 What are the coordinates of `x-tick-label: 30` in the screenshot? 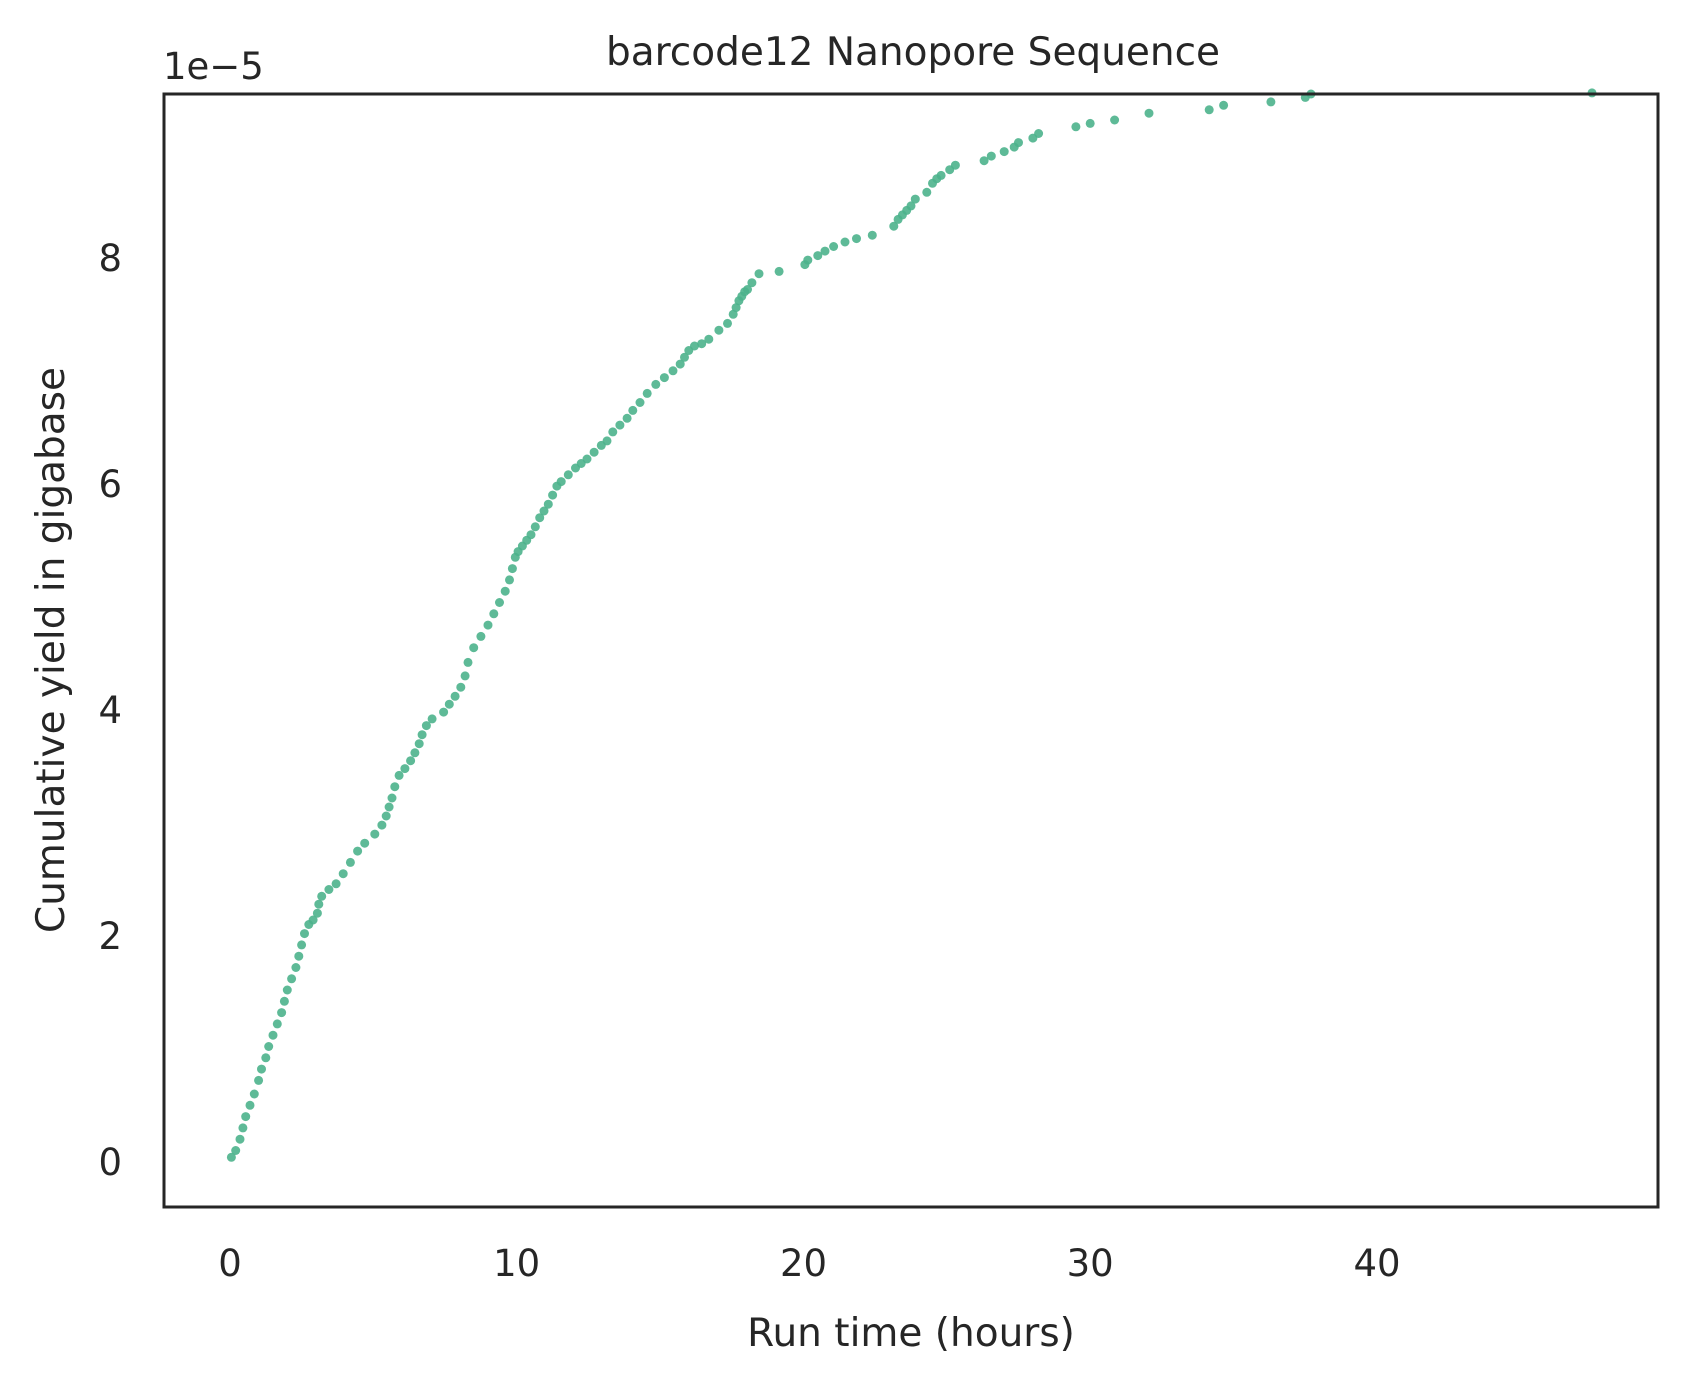 It's located at (1090, 1263).